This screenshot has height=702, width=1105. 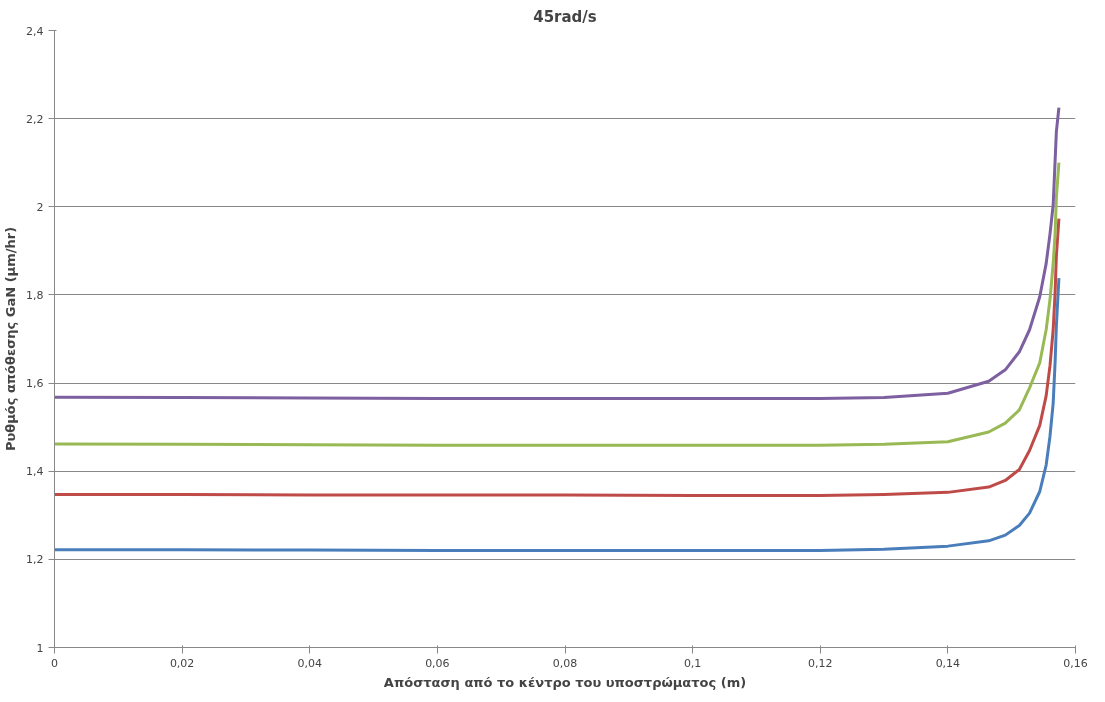 What do you see at coordinates (35, 472) in the screenshot?
I see `y-tick-label: 1,4` at bounding box center [35, 472].